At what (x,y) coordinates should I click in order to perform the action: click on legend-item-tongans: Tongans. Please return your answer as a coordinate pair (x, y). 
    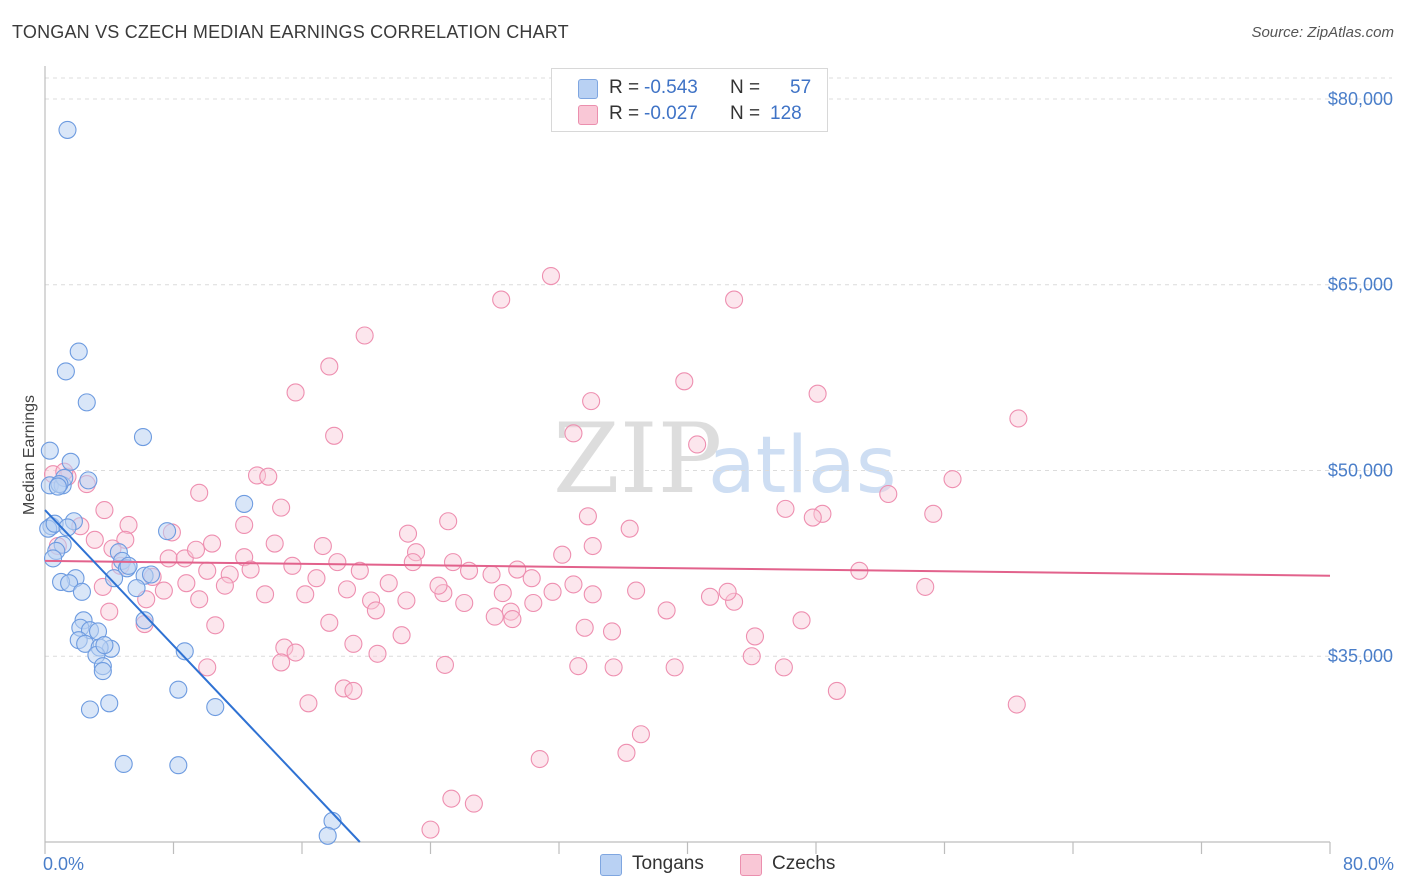
    Looking at the image, I should click on (660, 864).